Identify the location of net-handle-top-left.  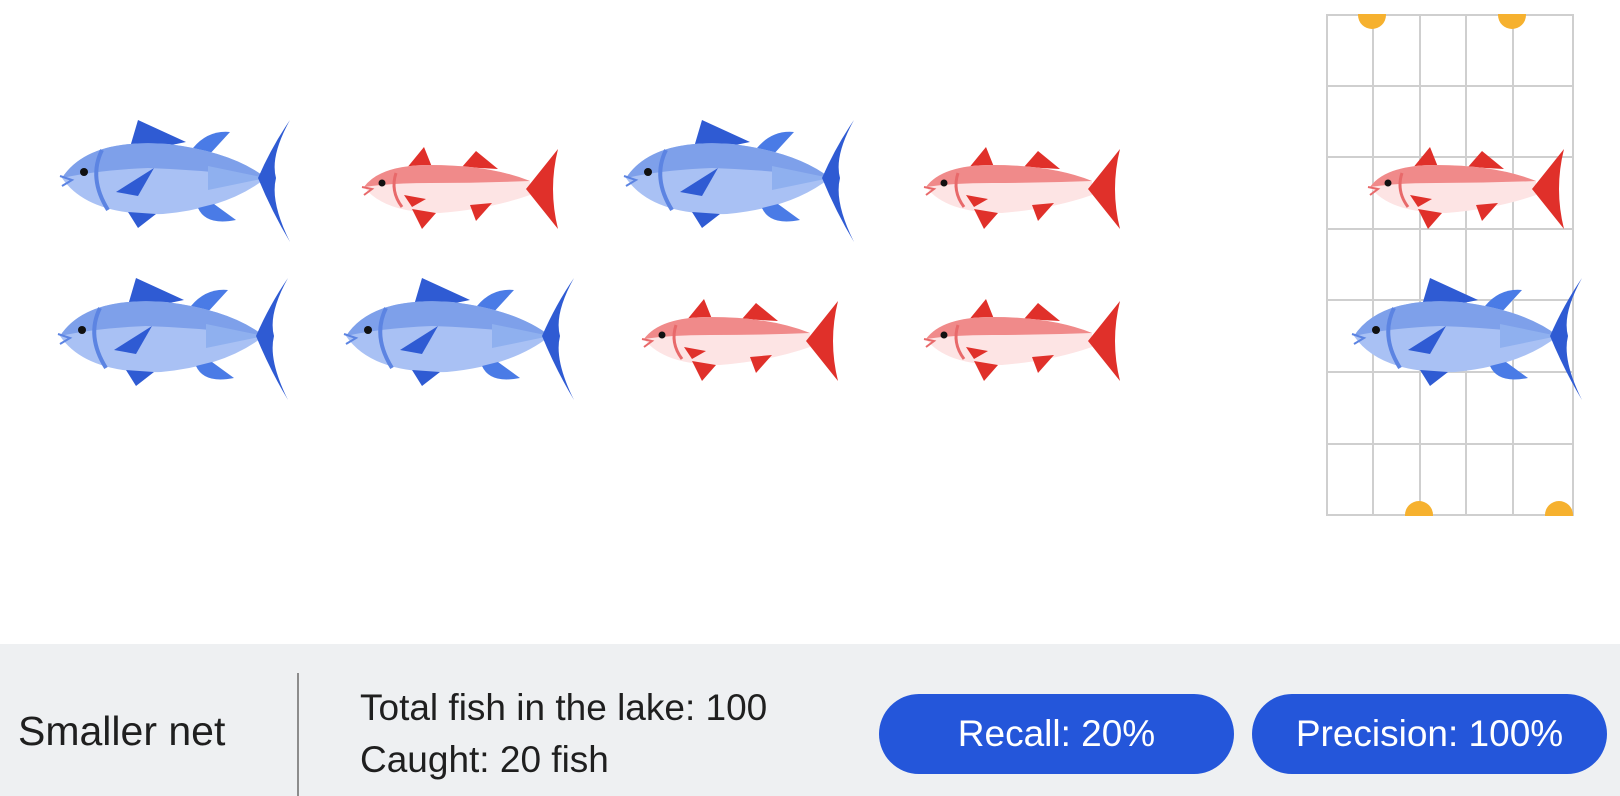
(1372, 21).